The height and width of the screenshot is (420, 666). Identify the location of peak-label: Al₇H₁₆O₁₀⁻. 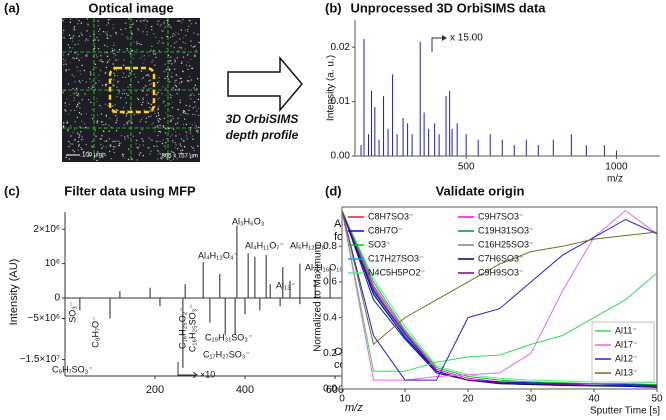
(326, 267).